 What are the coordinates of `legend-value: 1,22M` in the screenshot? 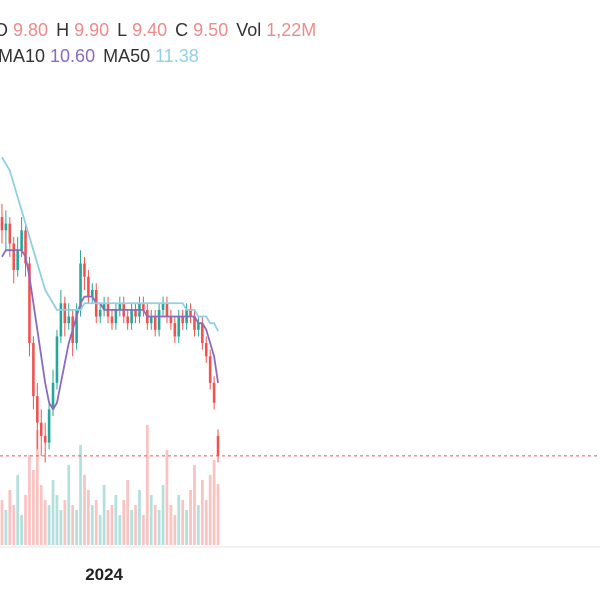 It's located at (291, 30).